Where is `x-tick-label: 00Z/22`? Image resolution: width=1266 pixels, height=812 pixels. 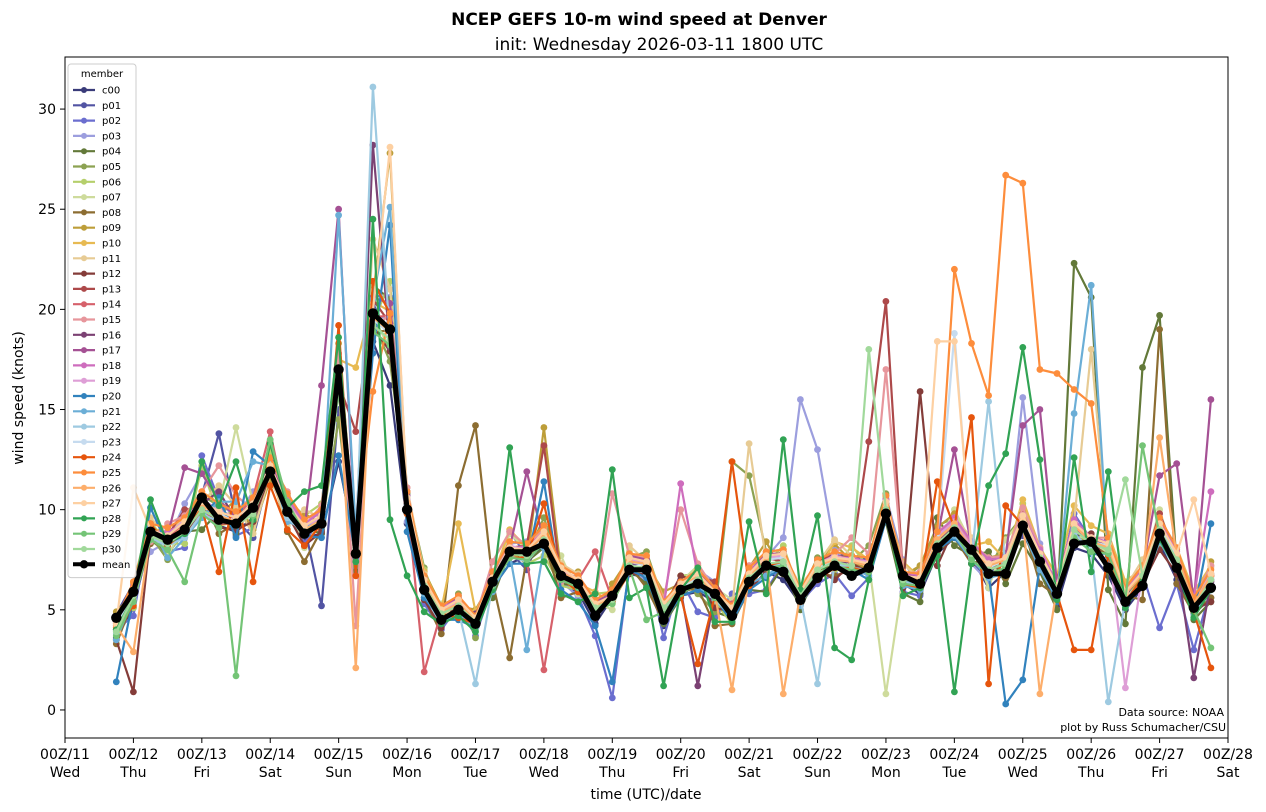
x-tick-label: 00Z/22 is located at coordinates (818, 755).